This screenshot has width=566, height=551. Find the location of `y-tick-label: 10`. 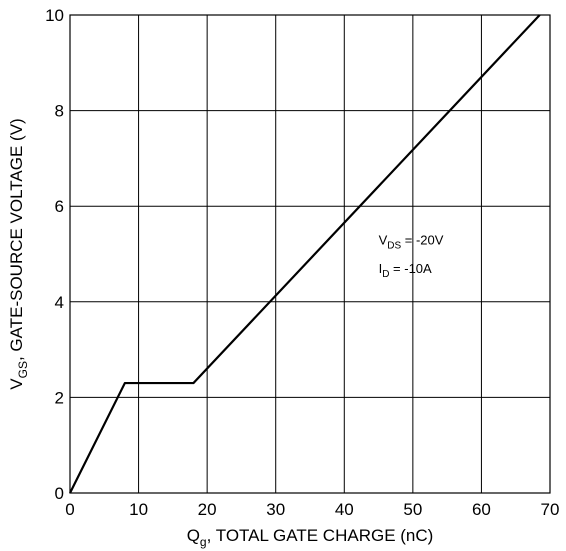

y-tick-label: 10 is located at coordinates (54, 15).